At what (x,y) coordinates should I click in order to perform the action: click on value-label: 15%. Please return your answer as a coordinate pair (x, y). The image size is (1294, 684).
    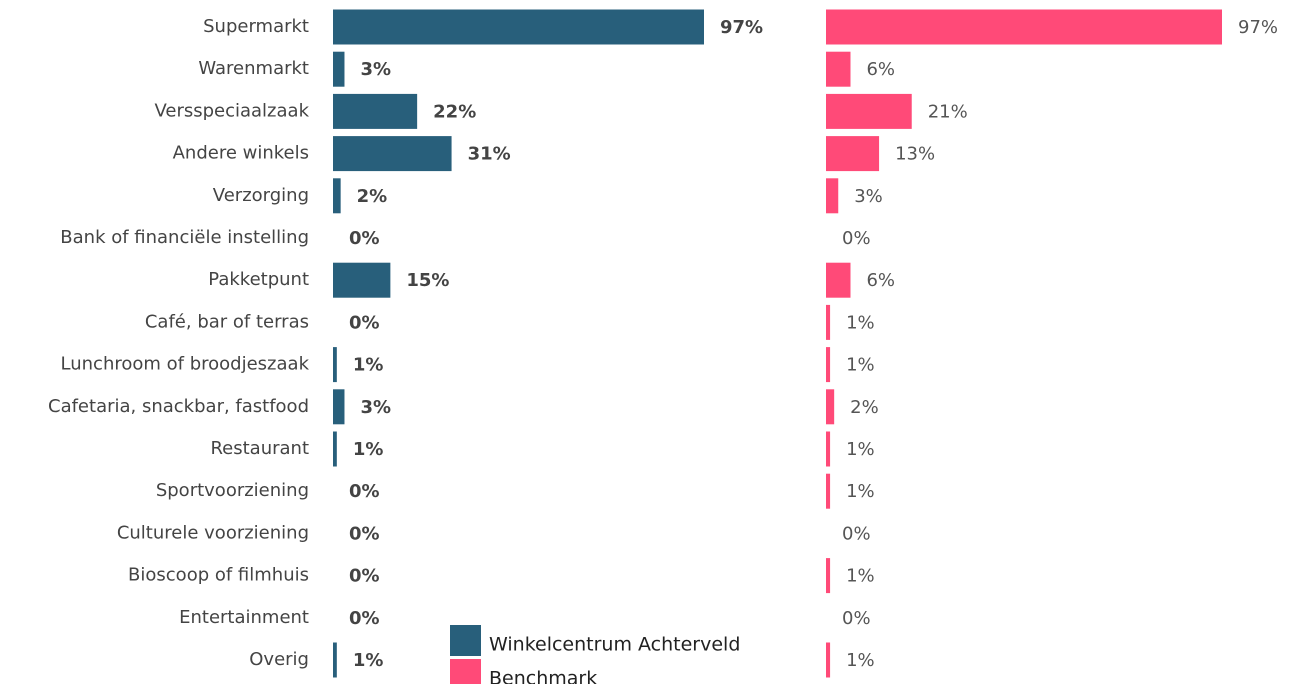
    Looking at the image, I should click on (427, 280).